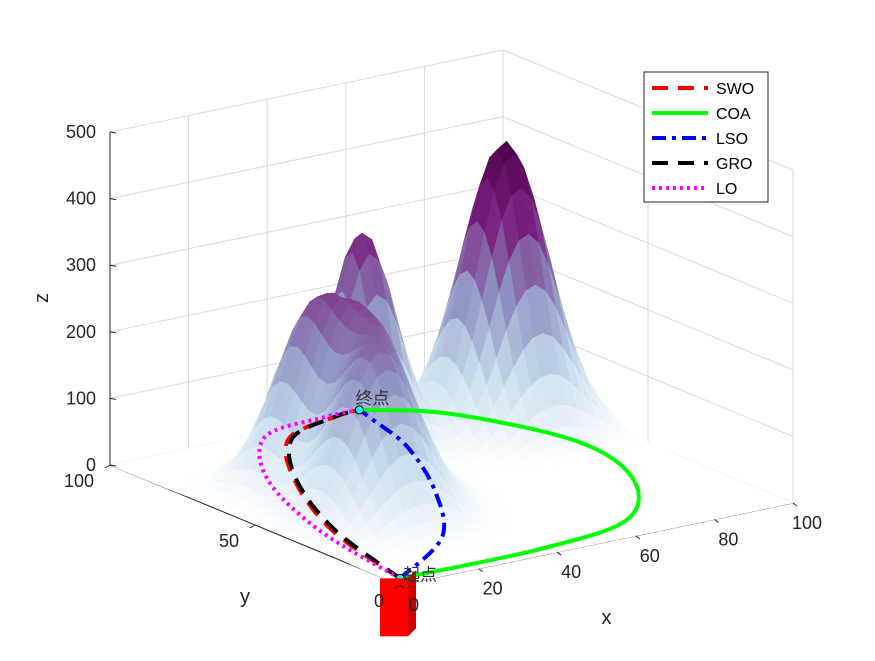  I want to click on x-tick-label: 20, so click(493, 589).